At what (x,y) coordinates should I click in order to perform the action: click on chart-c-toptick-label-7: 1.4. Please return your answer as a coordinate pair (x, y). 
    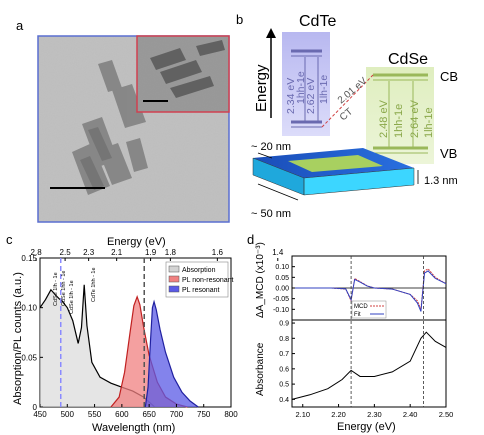
    Looking at the image, I should click on (278, 252).